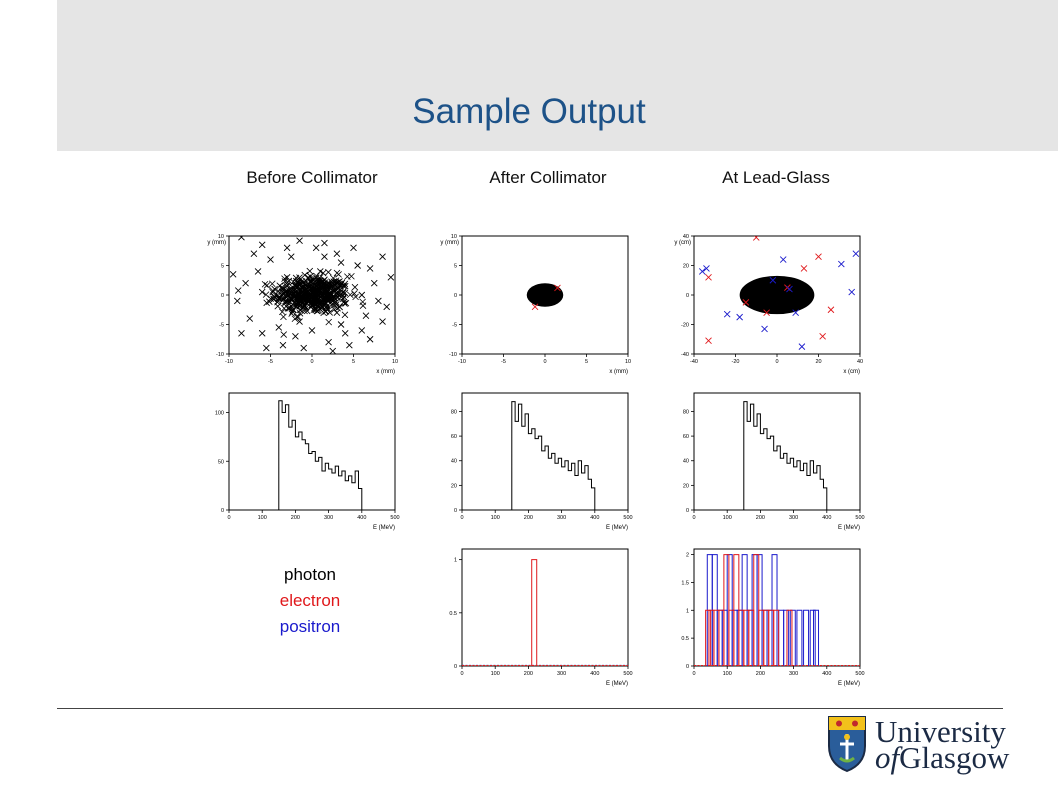  I want to click on column-label-before-collimator: Before Collimator, so click(312, 177).